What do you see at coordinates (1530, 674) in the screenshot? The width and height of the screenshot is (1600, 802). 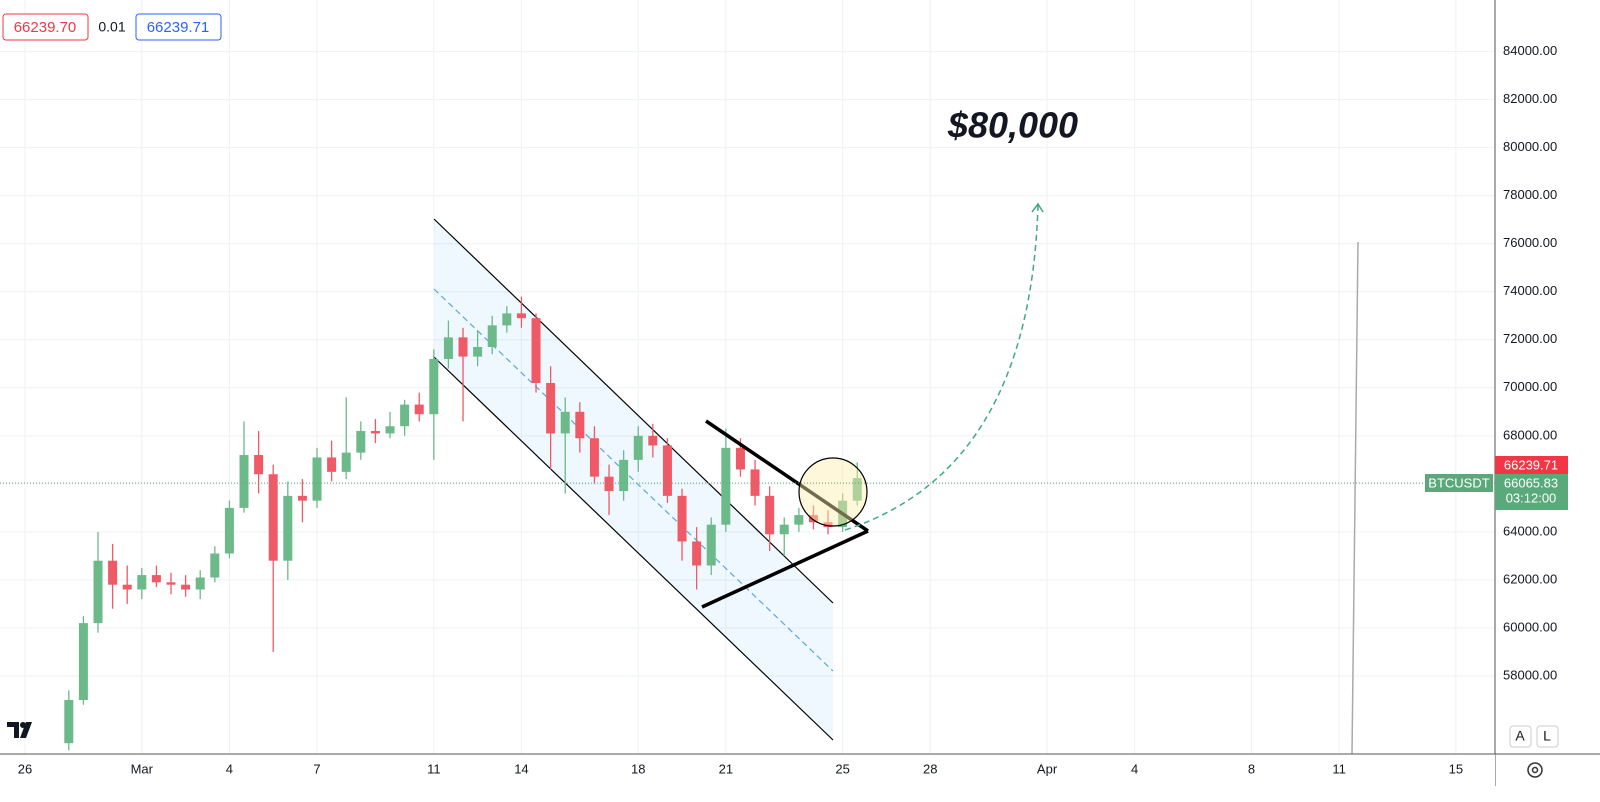 I see `y-tick-label: 58000.00` at bounding box center [1530, 674].